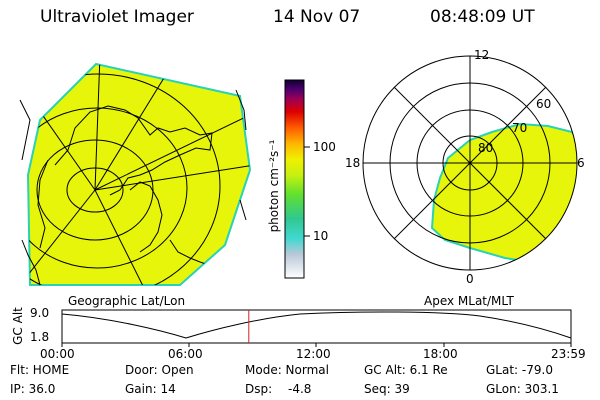  I want to click on colorbar-unit-label: photon cm⁻²s⁻¹, so click(274, 186).